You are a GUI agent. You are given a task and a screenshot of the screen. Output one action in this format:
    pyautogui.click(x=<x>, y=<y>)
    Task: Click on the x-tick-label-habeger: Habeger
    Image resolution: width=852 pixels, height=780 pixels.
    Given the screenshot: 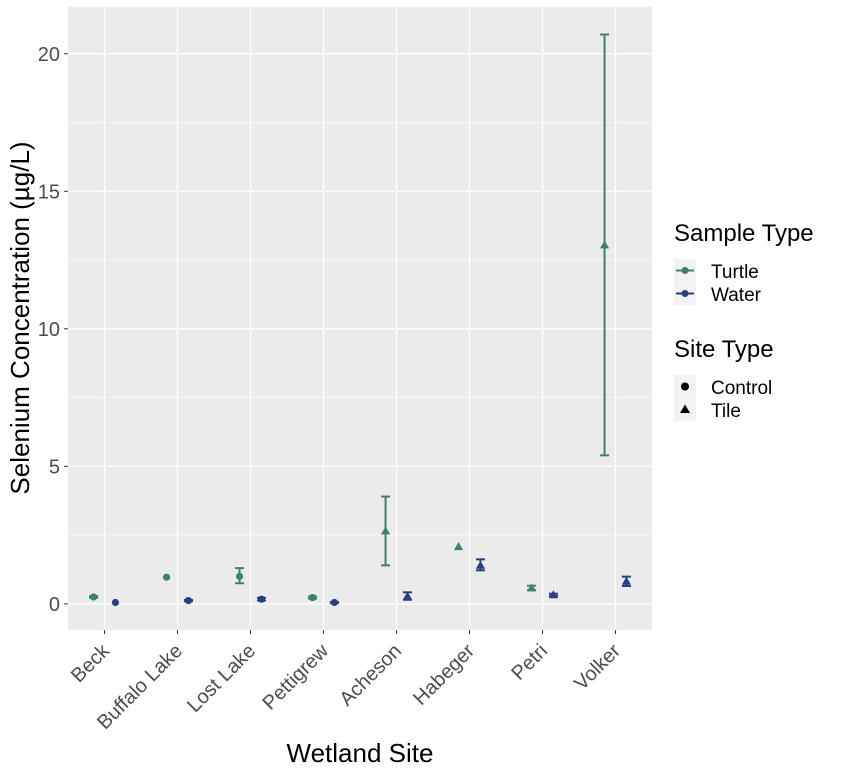 What is the action you would take?
    pyautogui.click(x=444, y=675)
    